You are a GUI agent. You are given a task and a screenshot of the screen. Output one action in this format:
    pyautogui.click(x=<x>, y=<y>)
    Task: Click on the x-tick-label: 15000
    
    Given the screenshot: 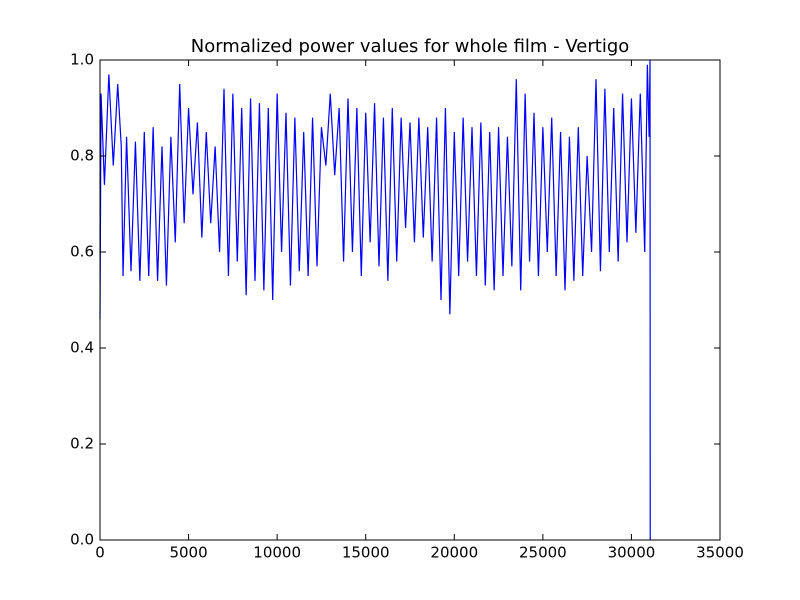 What is the action you would take?
    pyautogui.click(x=366, y=553)
    